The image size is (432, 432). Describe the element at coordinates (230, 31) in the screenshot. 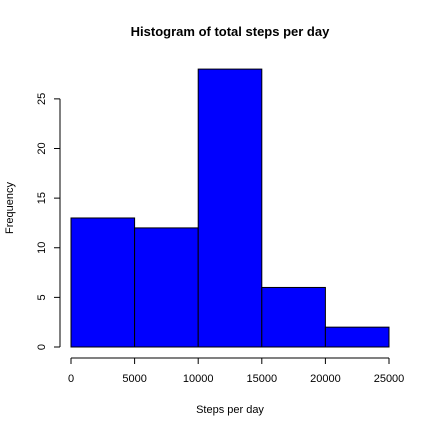

I see `chart-title: Histogram of total steps per day` at that location.